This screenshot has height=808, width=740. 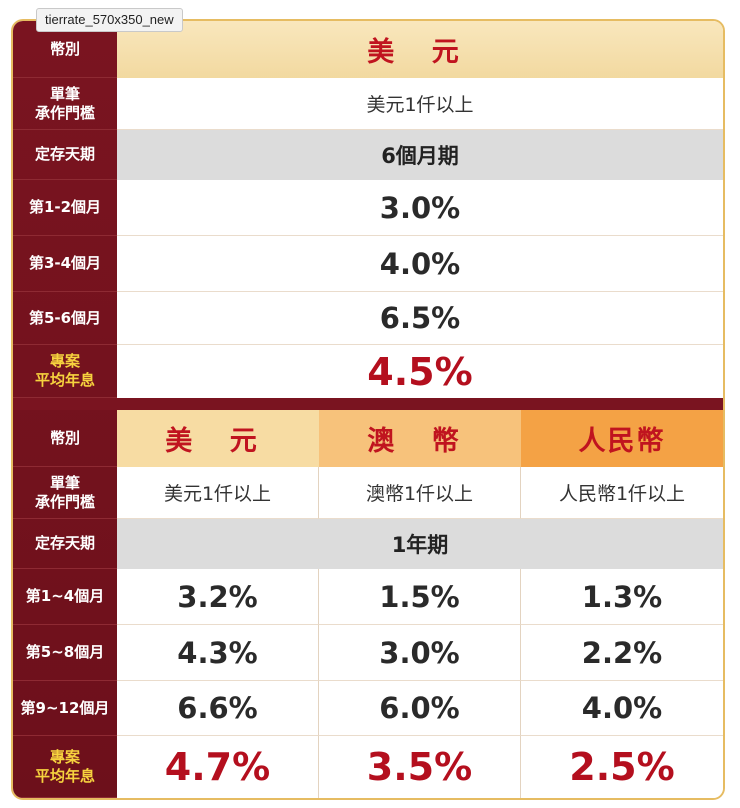 I want to click on t2-rate-m14-usd: 3.2%, so click(x=218, y=597).